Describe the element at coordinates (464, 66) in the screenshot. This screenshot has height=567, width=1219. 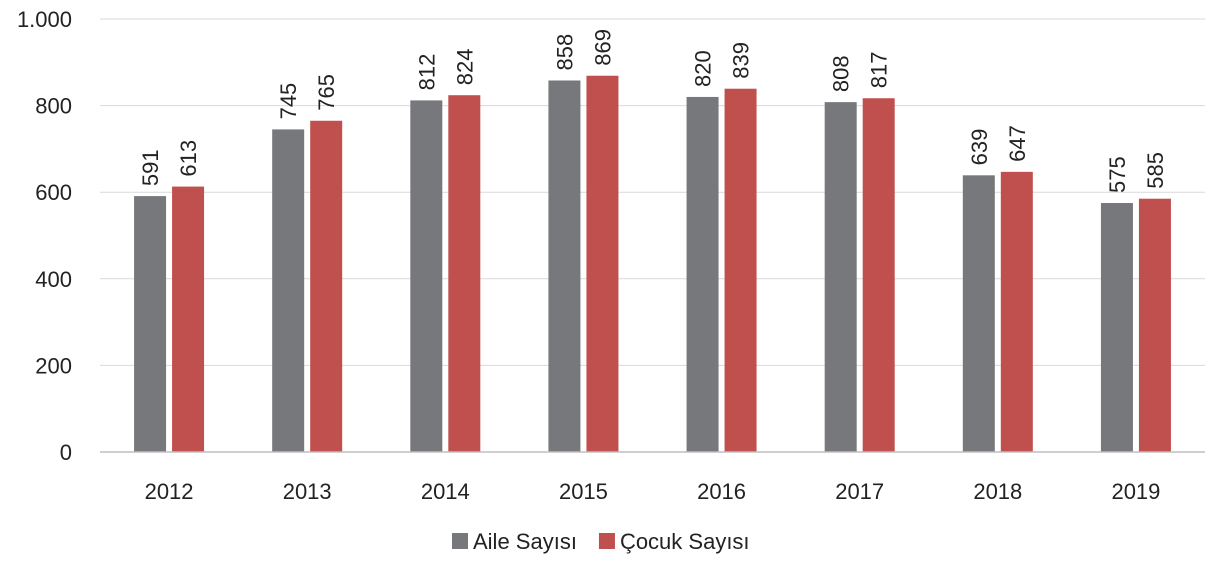
I see `data-label: 824` at that location.